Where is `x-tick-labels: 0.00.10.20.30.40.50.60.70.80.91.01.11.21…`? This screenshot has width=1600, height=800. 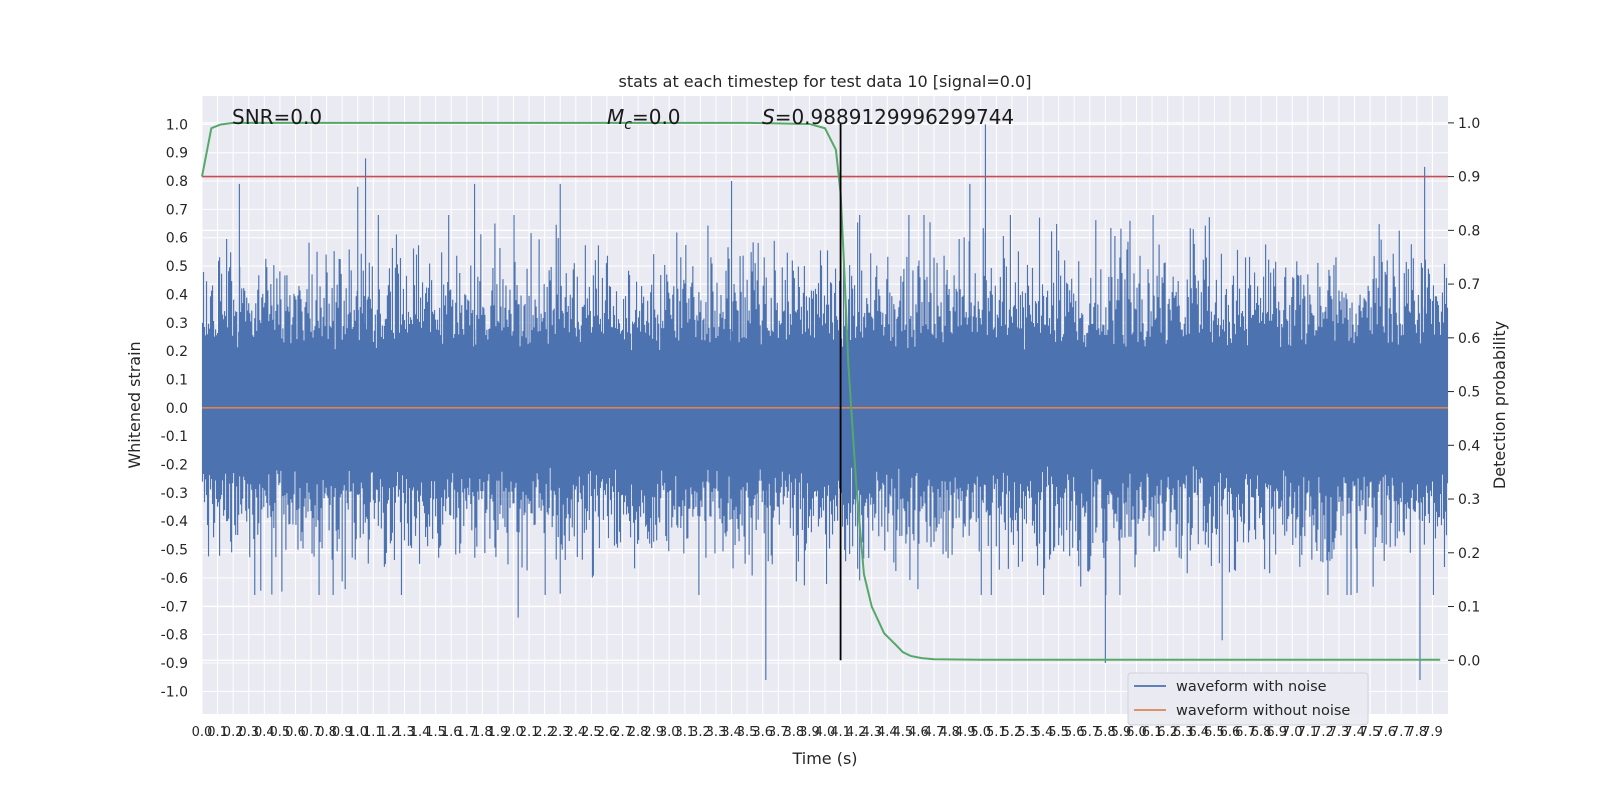 x-tick-labels: 0.00.10.20.30.40.50.60.70.80.91.01.11.21… is located at coordinates (817, 732).